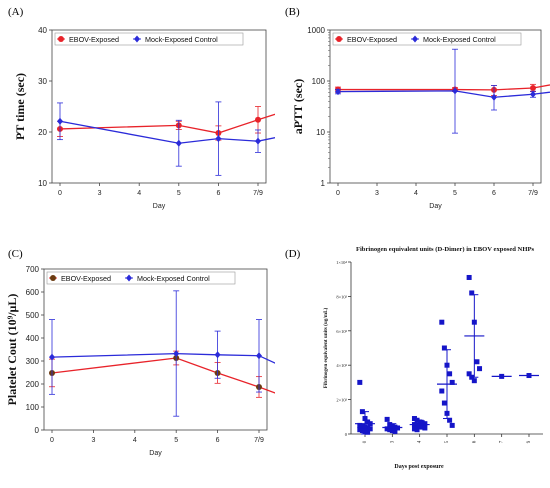 Image resolution: width=550 pixels, height=488 pixels. Describe the element at coordinates (316, 30) in the screenshot. I see `y-tick-label: 1000` at that location.